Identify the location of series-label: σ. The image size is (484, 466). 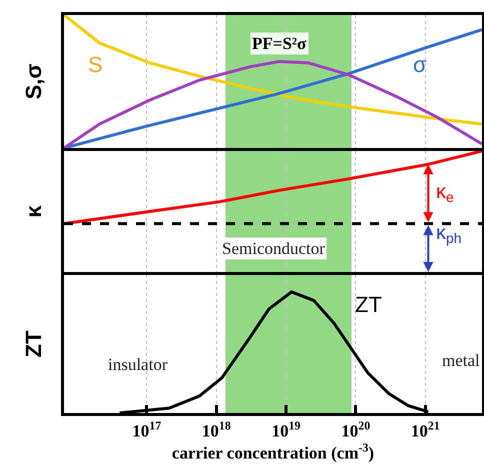
(420, 64).